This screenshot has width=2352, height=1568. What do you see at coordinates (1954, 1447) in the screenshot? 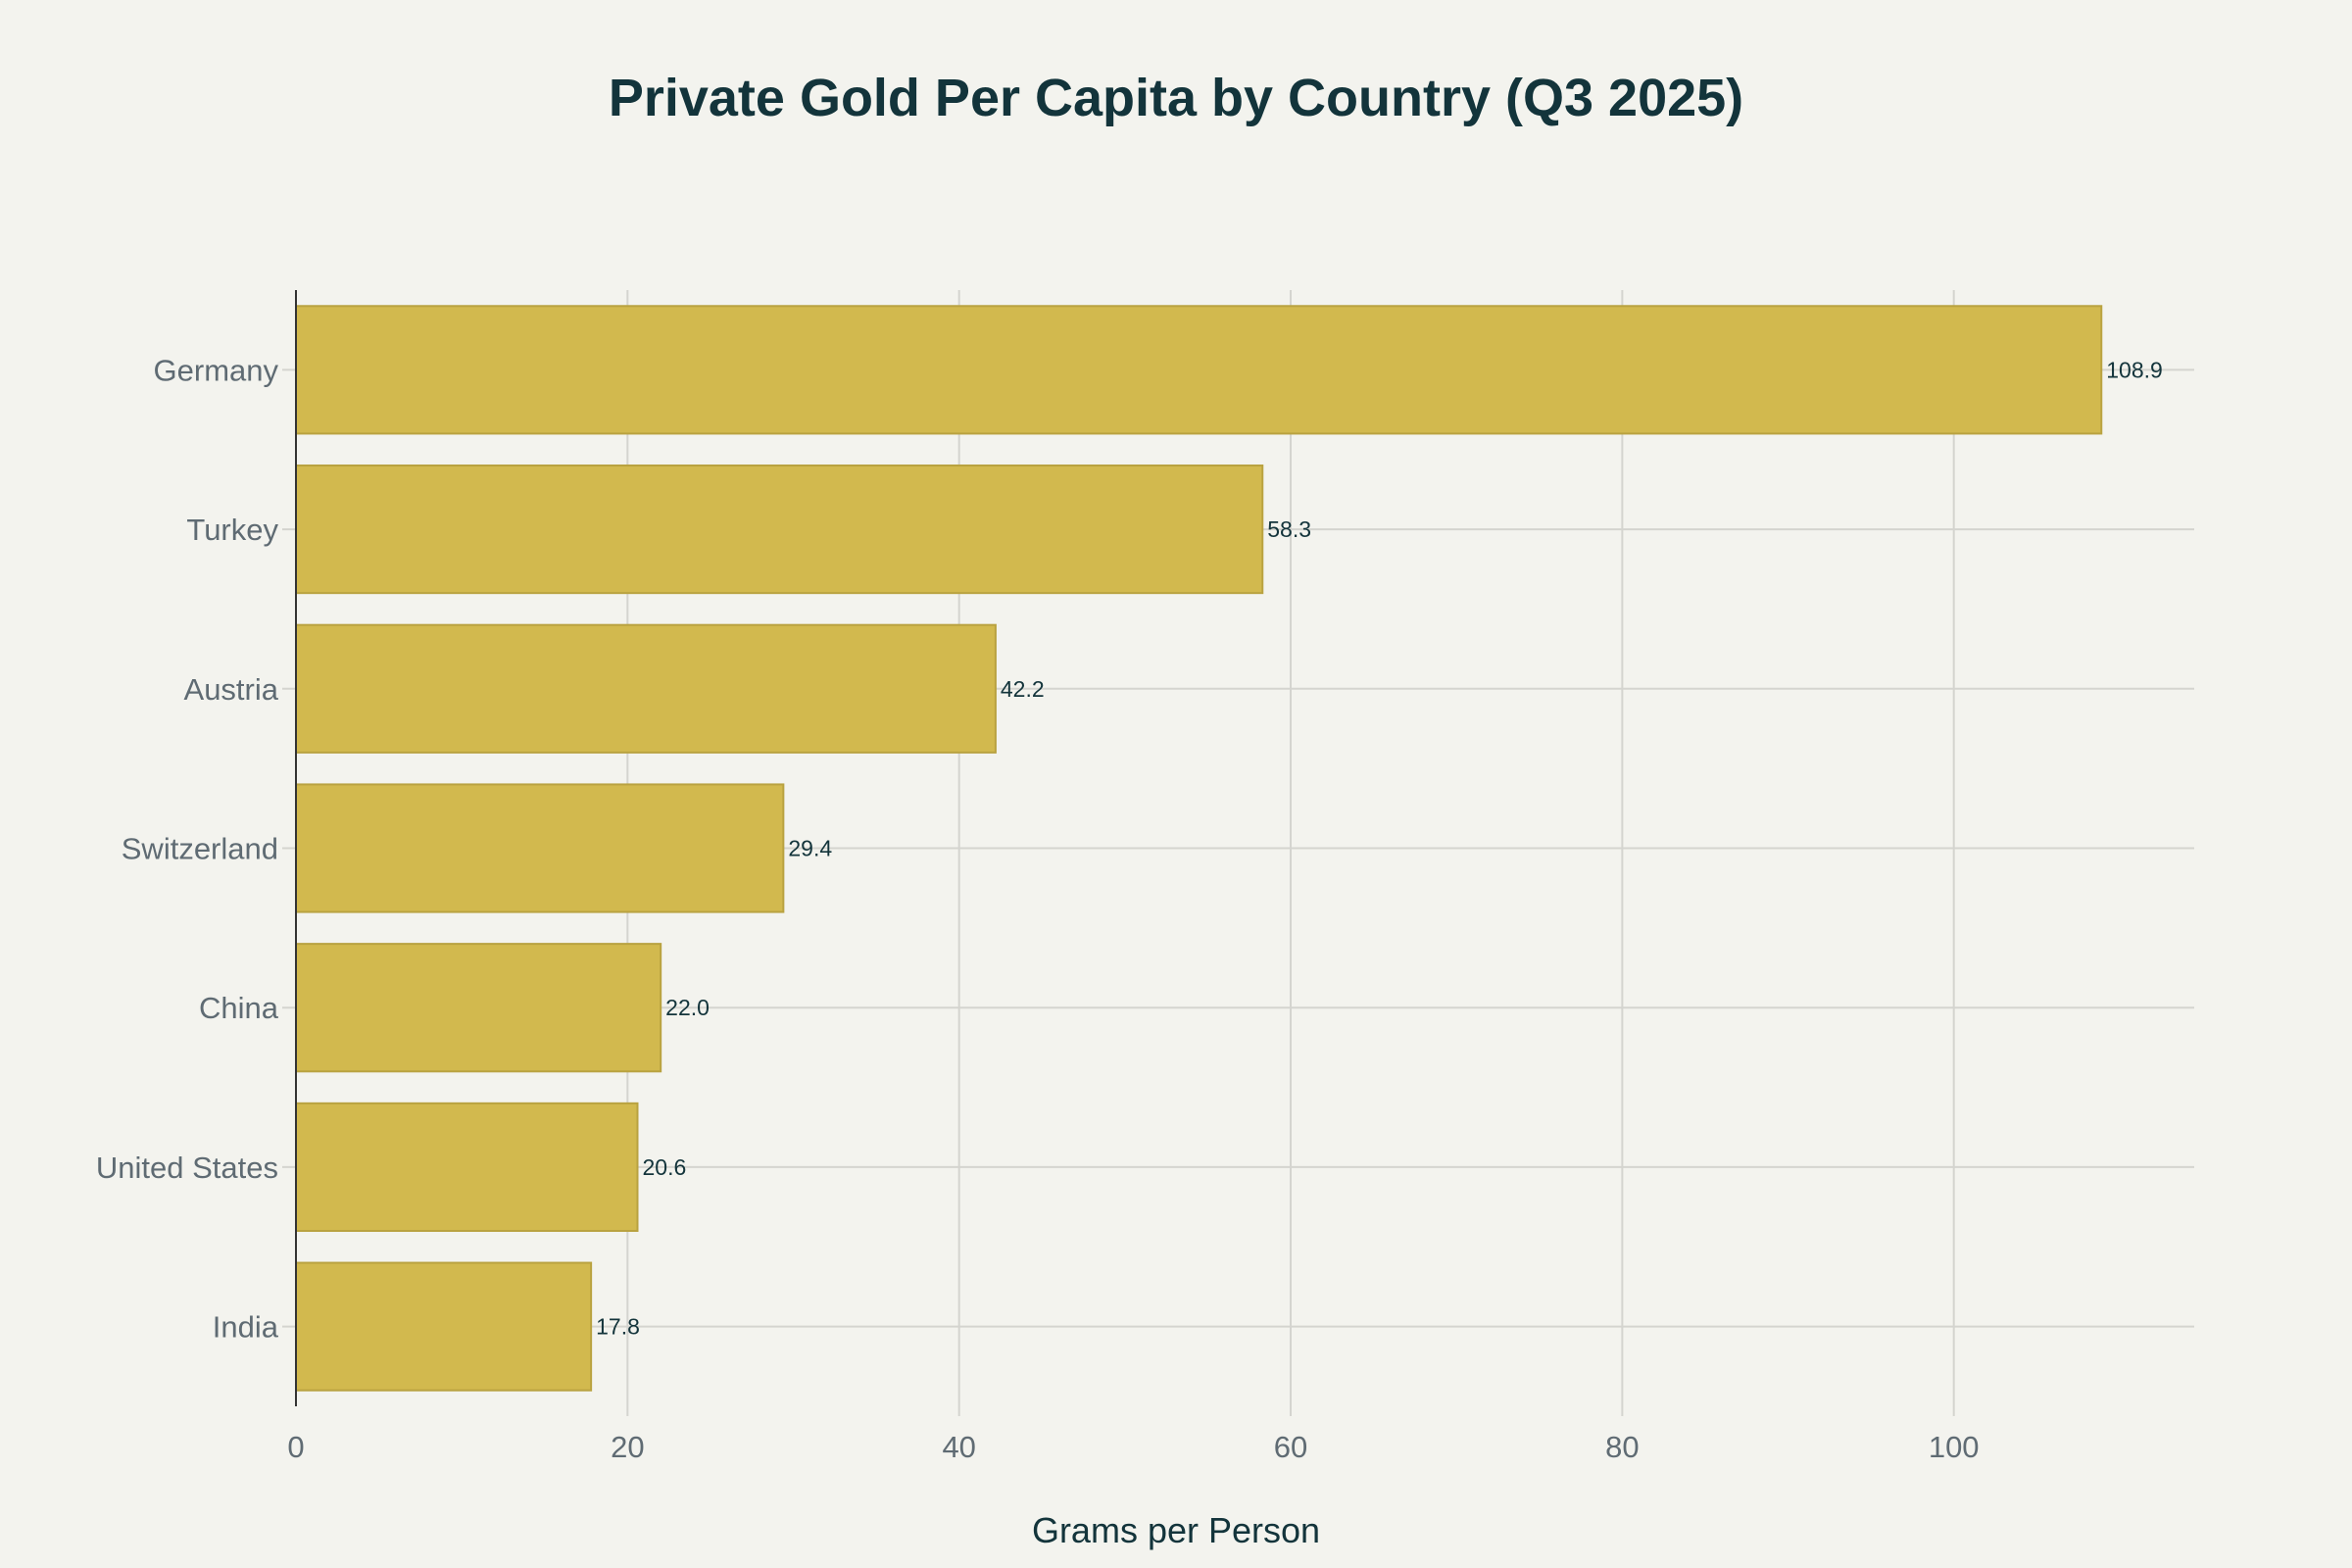
I see `x-tick-label: 100` at bounding box center [1954, 1447].